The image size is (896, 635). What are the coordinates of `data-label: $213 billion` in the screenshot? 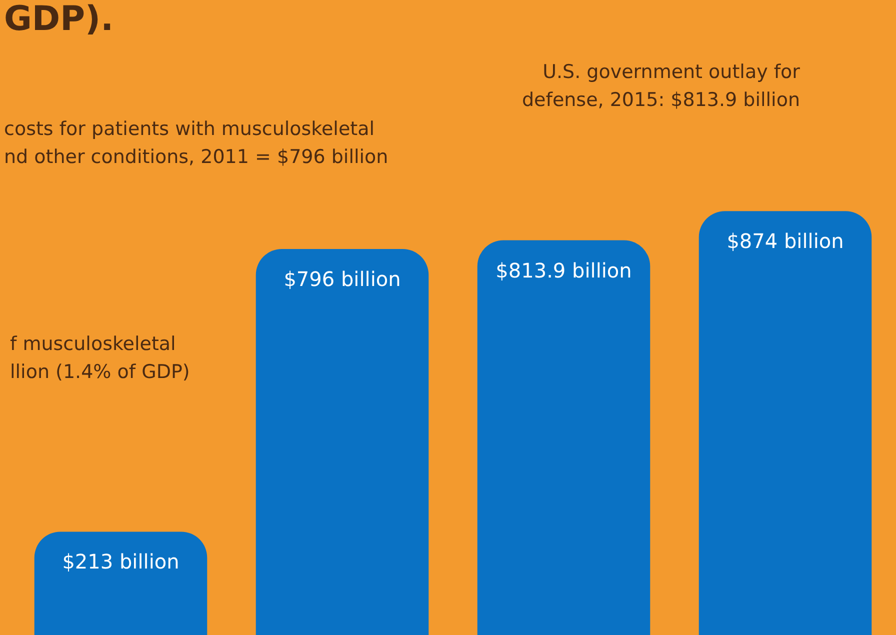 It's located at (121, 562).